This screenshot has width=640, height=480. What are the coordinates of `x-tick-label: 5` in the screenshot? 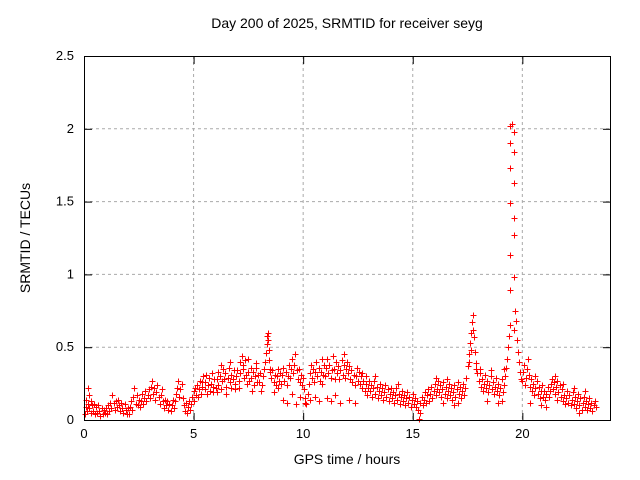 It's located at (193, 433).